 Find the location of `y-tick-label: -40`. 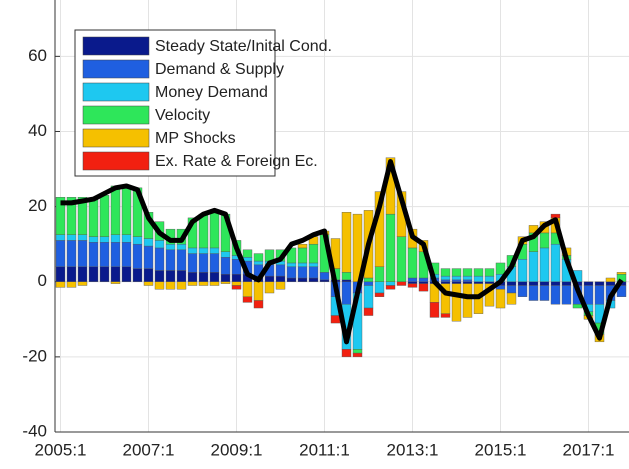

y-tick-label: -40 is located at coordinates (34, 430).